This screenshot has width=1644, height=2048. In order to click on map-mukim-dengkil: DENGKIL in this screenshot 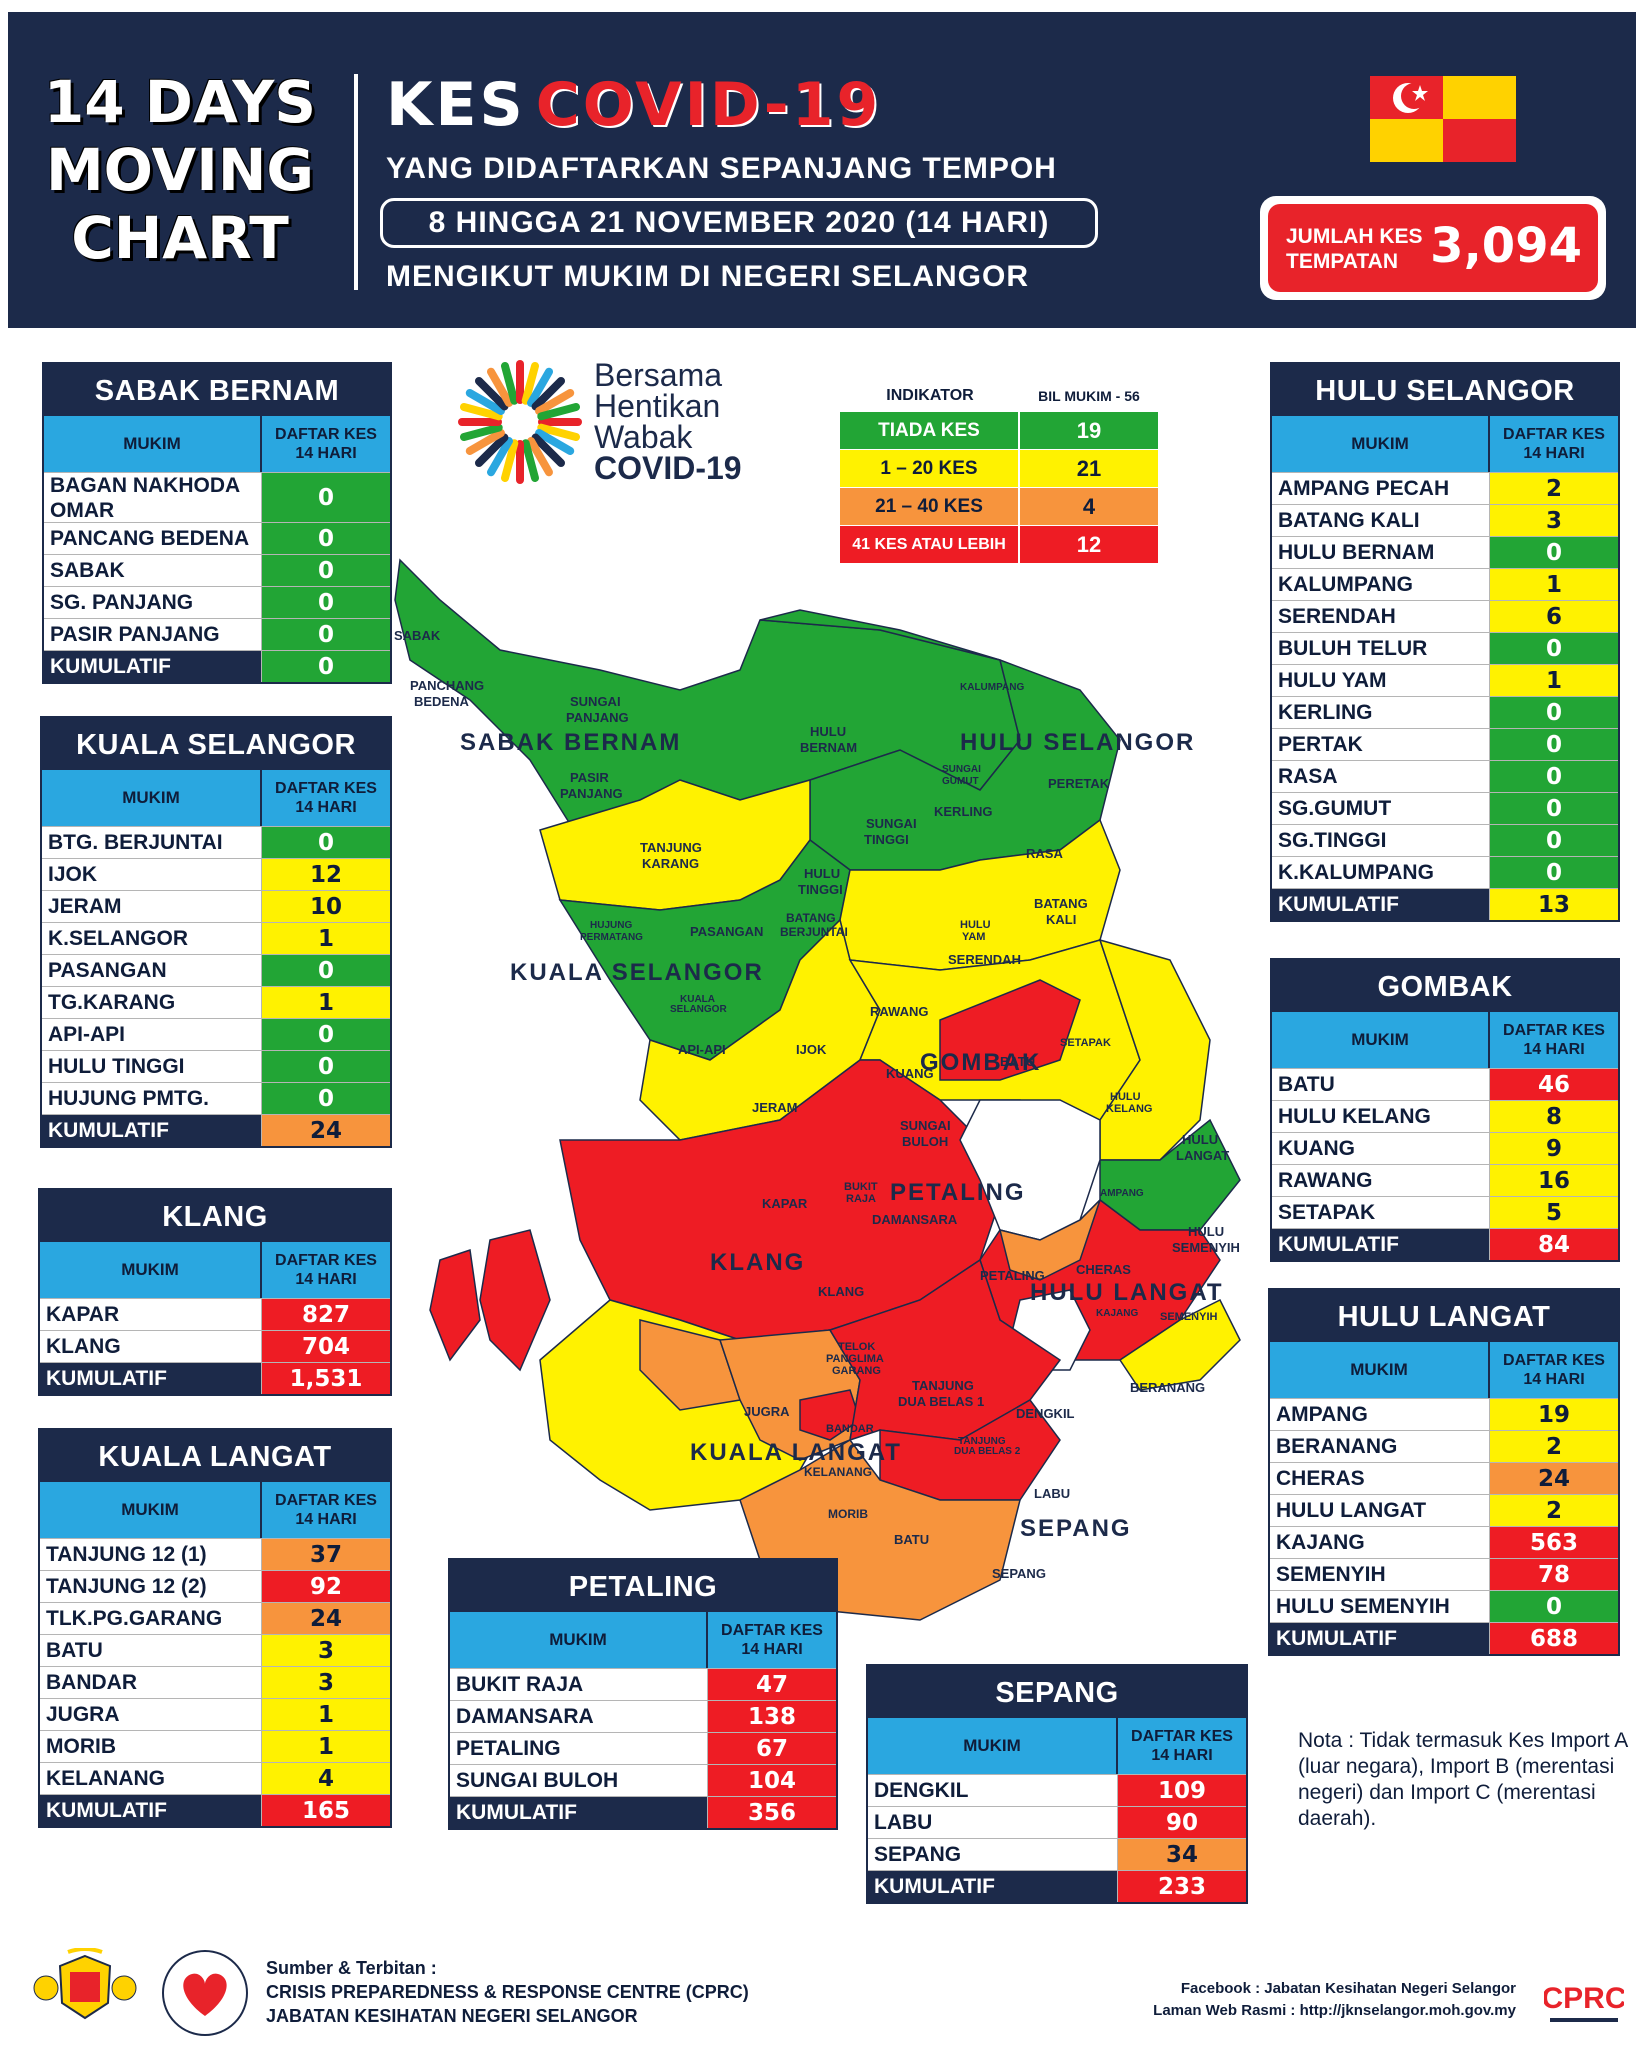, I will do `click(1045, 1413)`.